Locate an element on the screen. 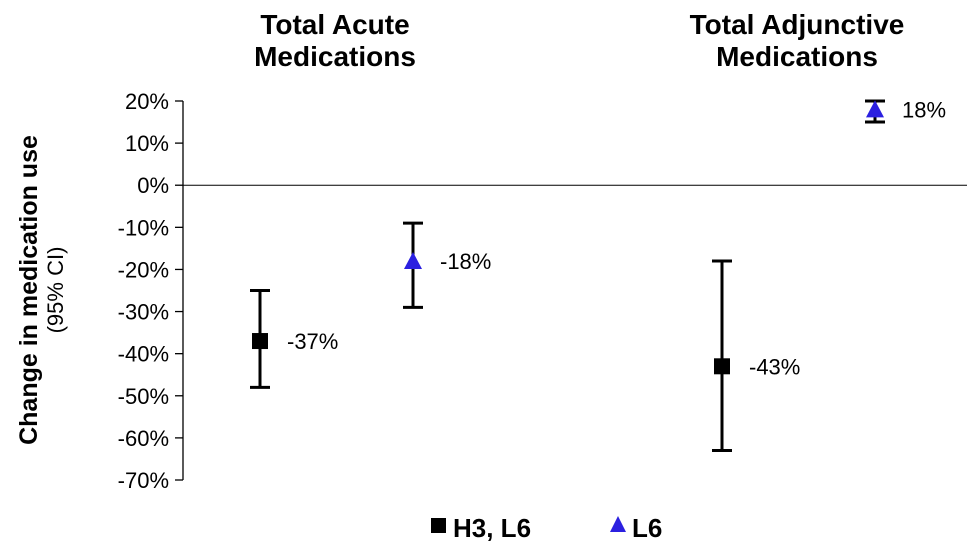  legend-marker-triangle is located at coordinates (618, 524).